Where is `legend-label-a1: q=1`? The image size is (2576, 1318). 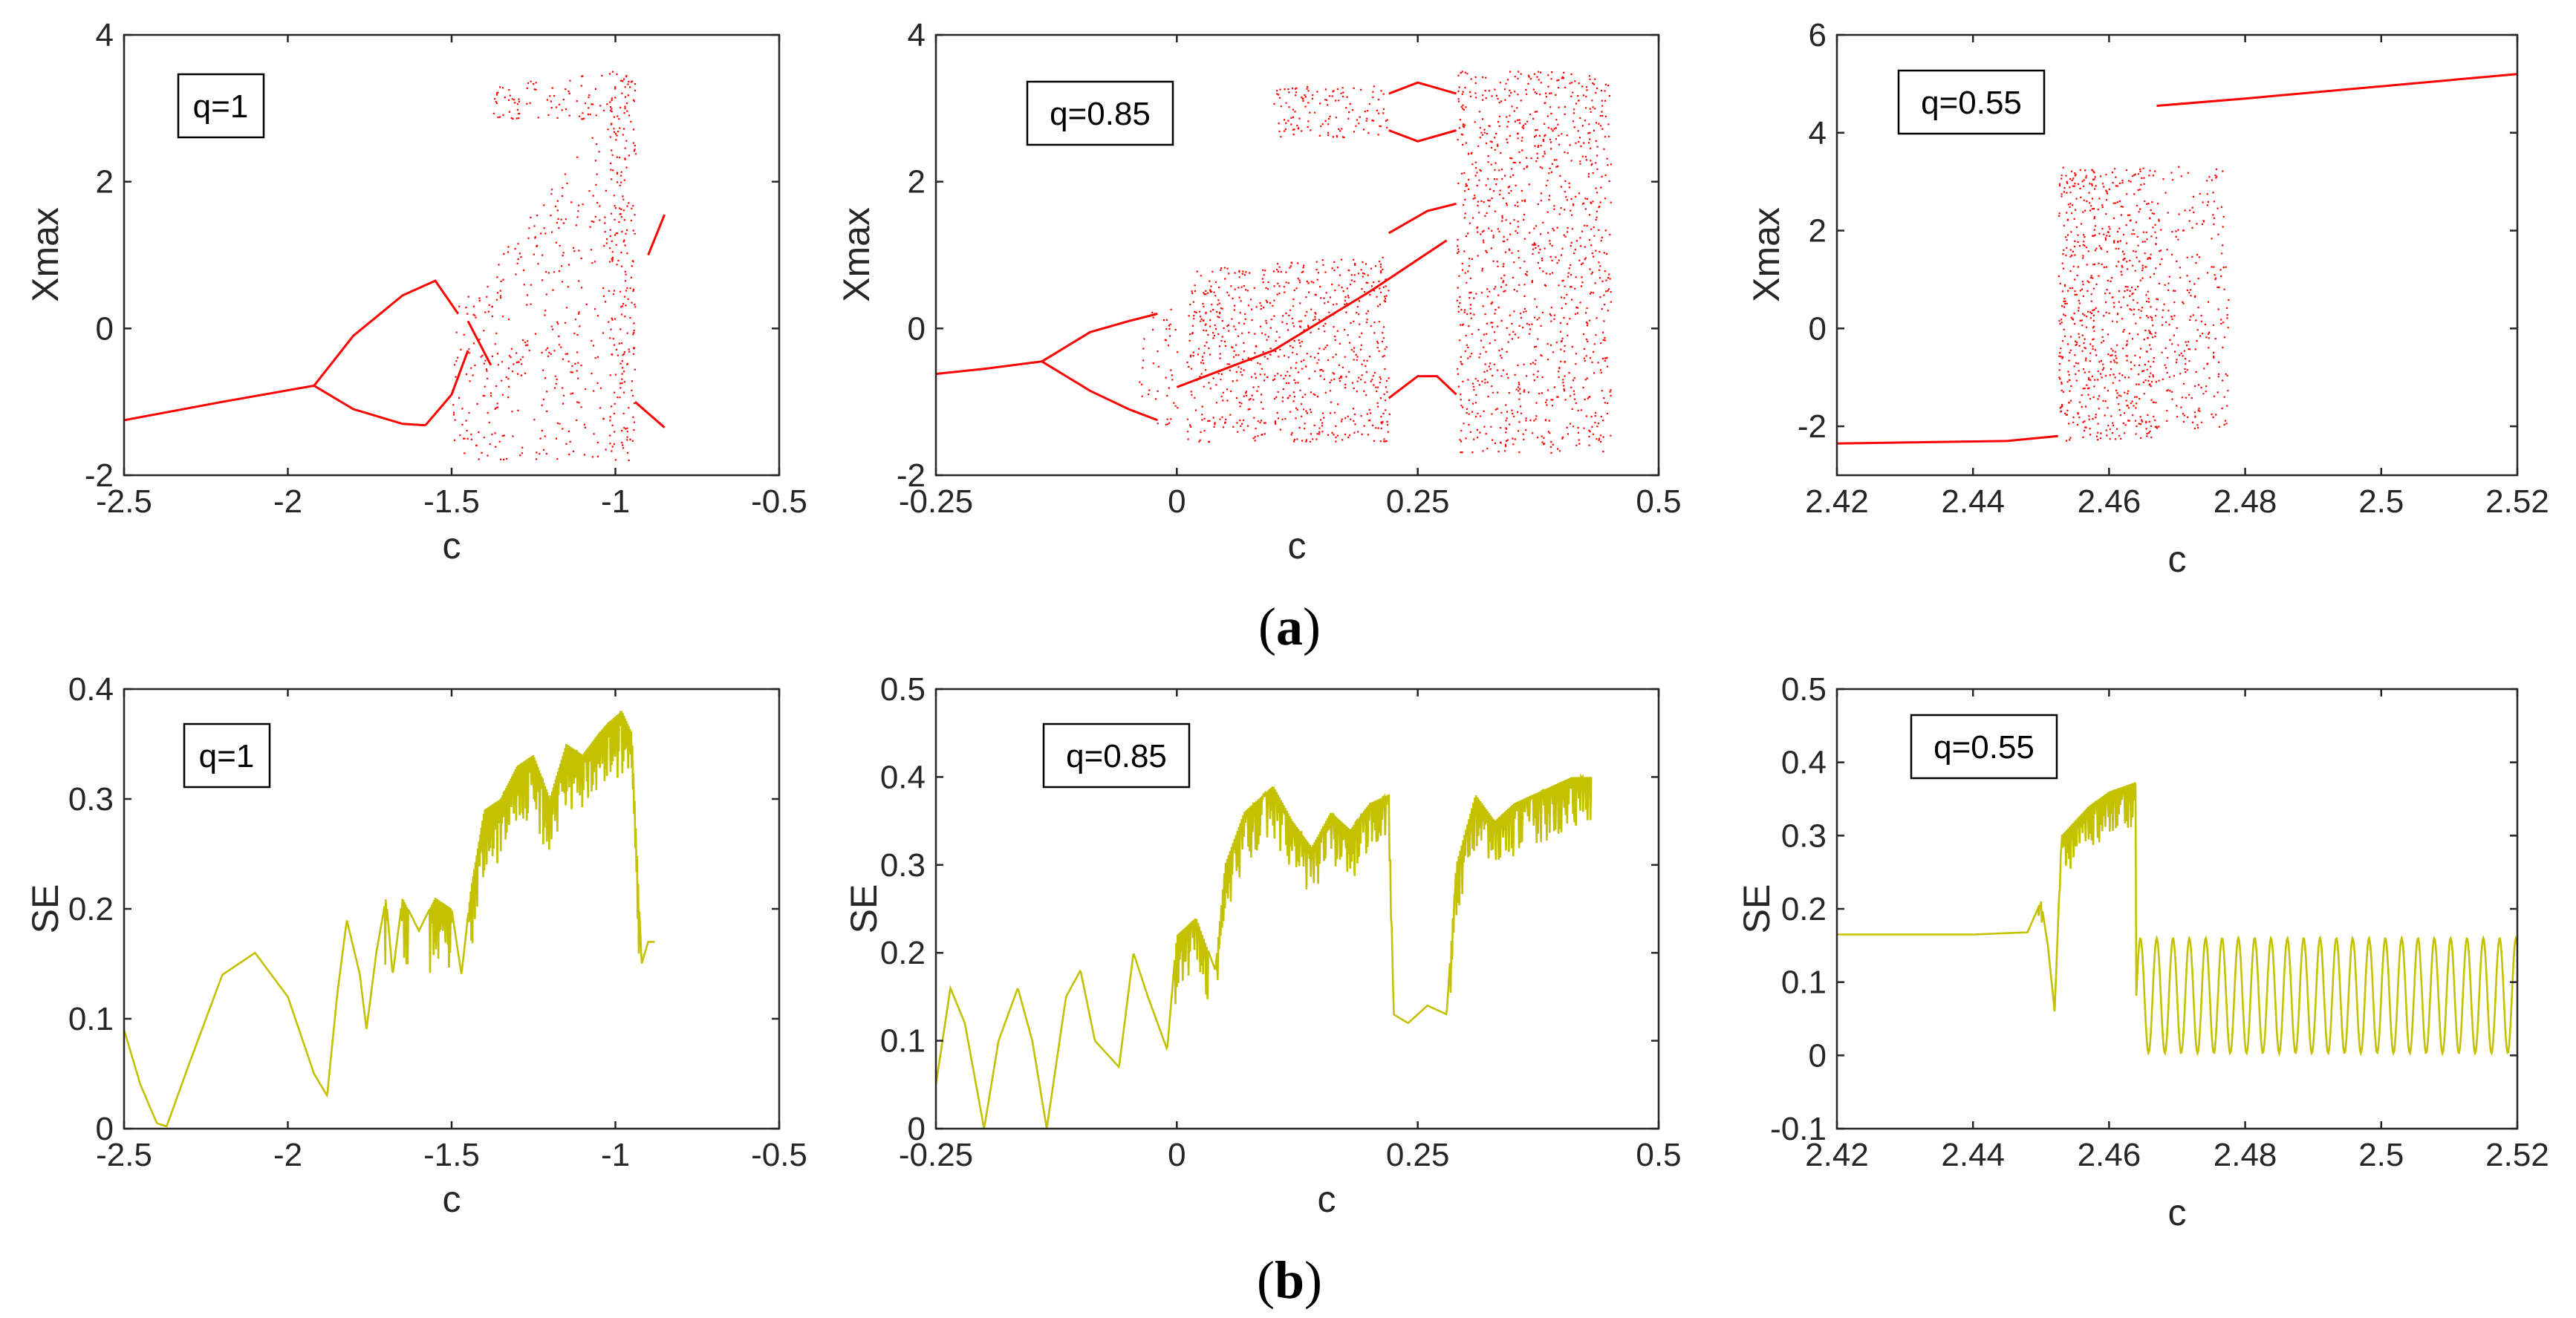
legend-label-a1: q=1 is located at coordinates (221, 106).